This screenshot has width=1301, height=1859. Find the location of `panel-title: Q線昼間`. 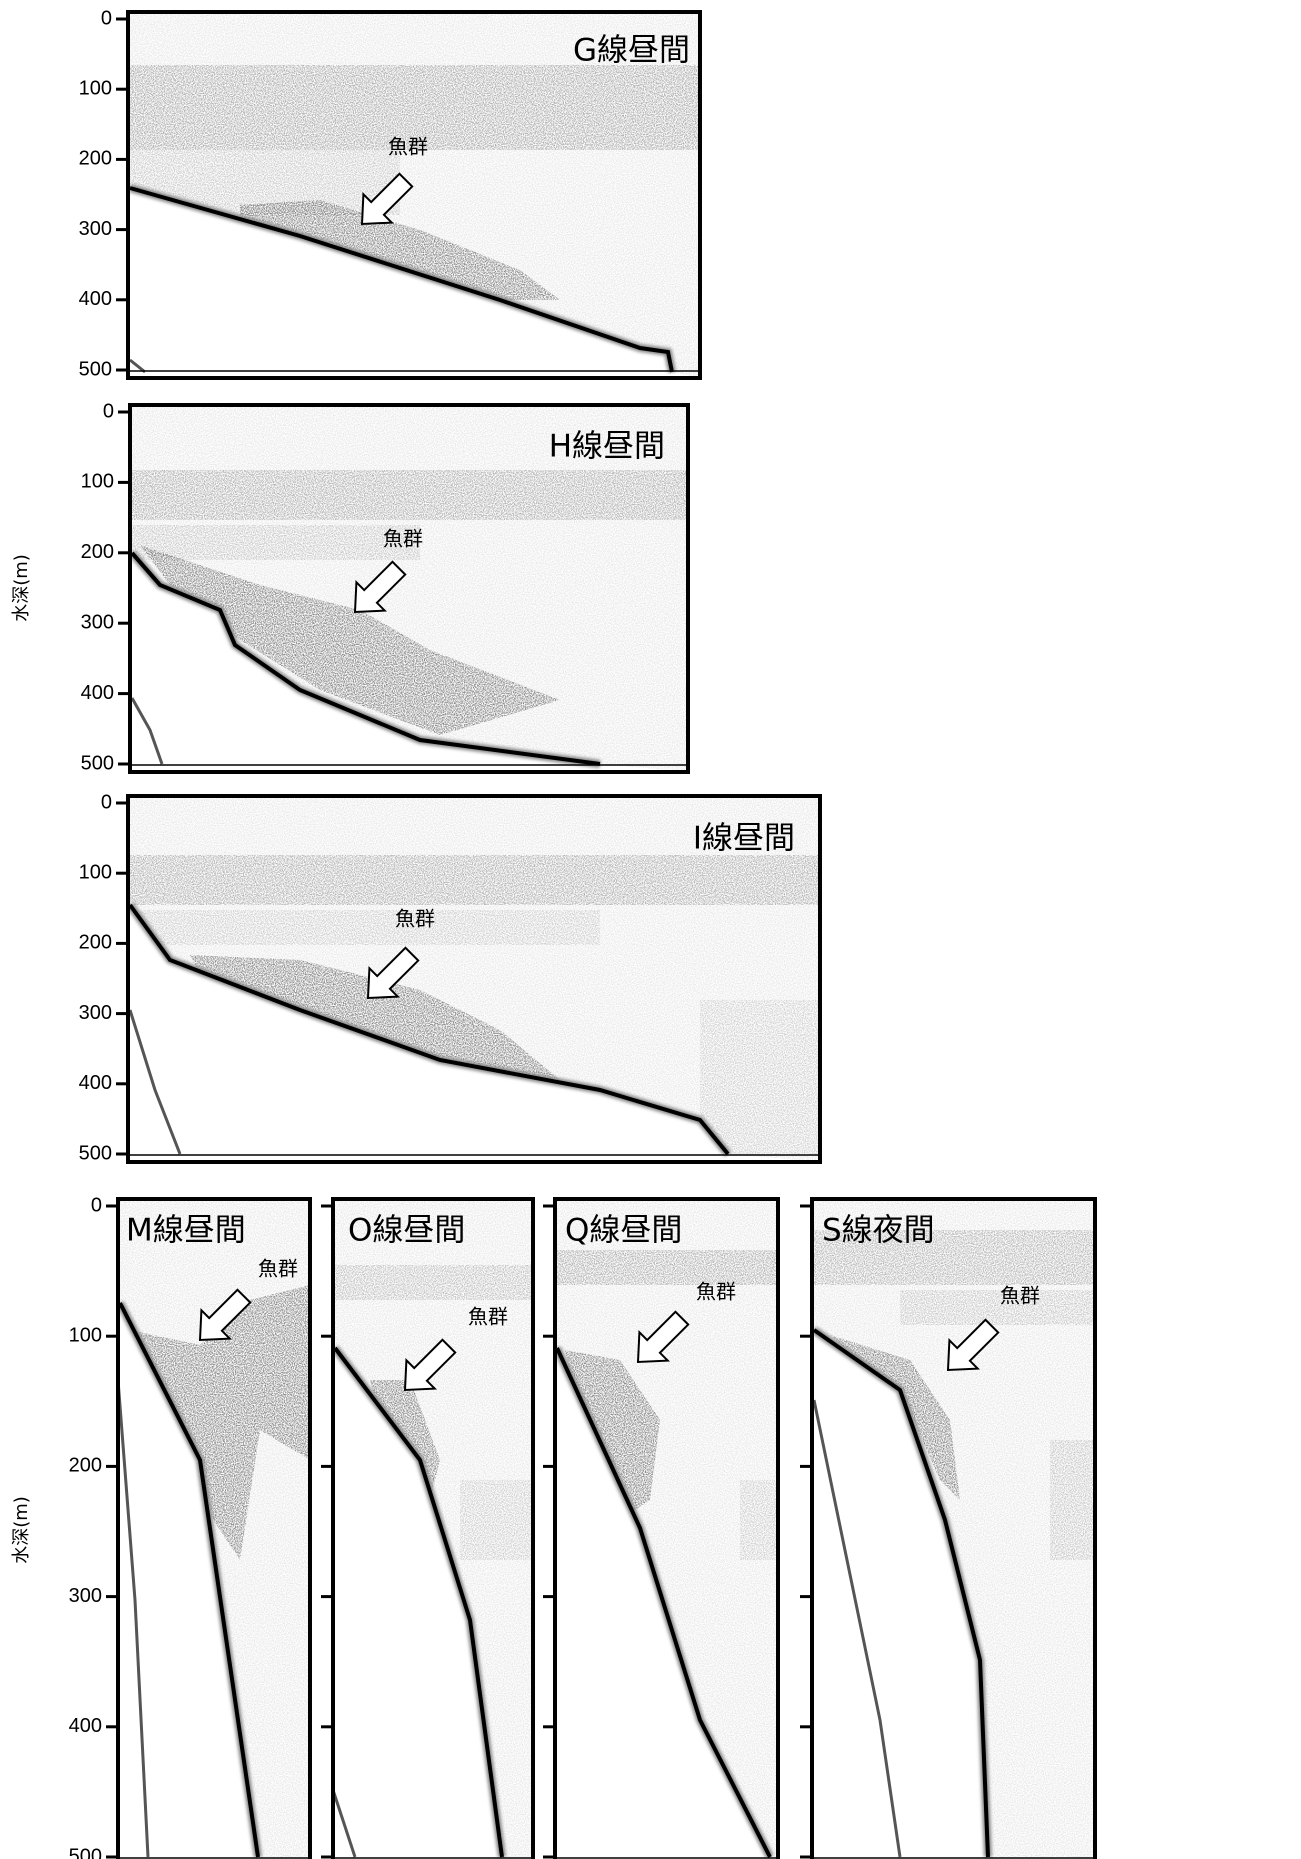

panel-title: Q線昼間 is located at coordinates (623, 1231).